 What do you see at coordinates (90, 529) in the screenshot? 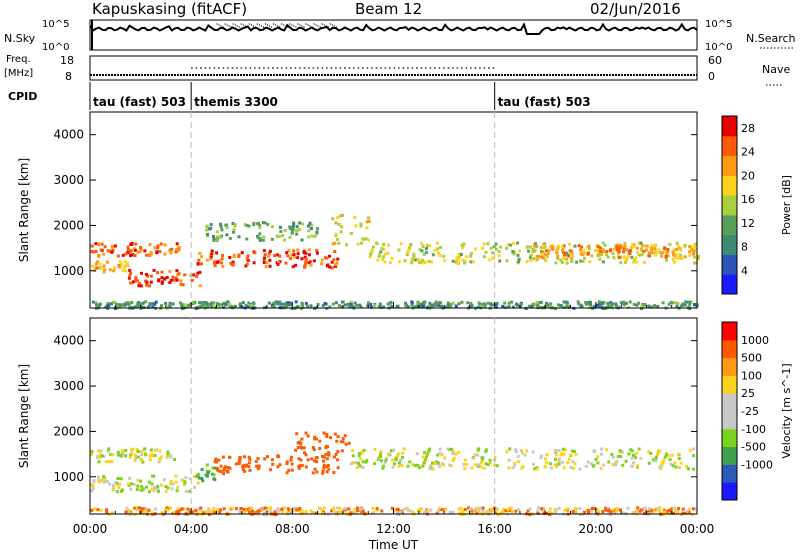
I see `x-tick-label: 00:00` at bounding box center [90, 529].